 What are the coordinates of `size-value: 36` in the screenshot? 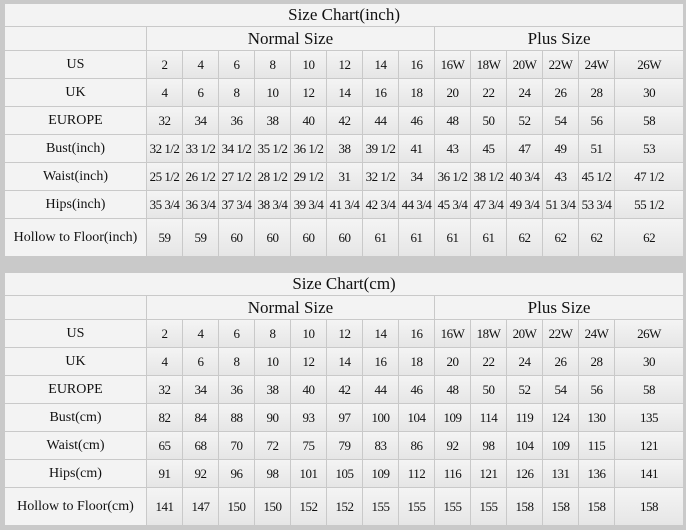 It's located at (236, 389).